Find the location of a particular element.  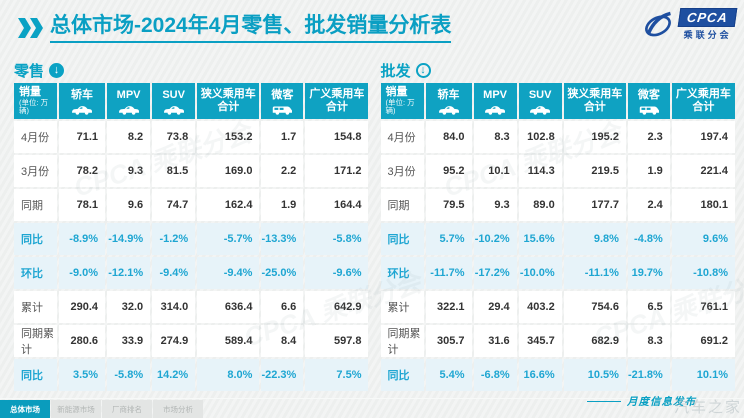

cpca-logo-subtext: 乘联分会 is located at coordinates (707, 35).